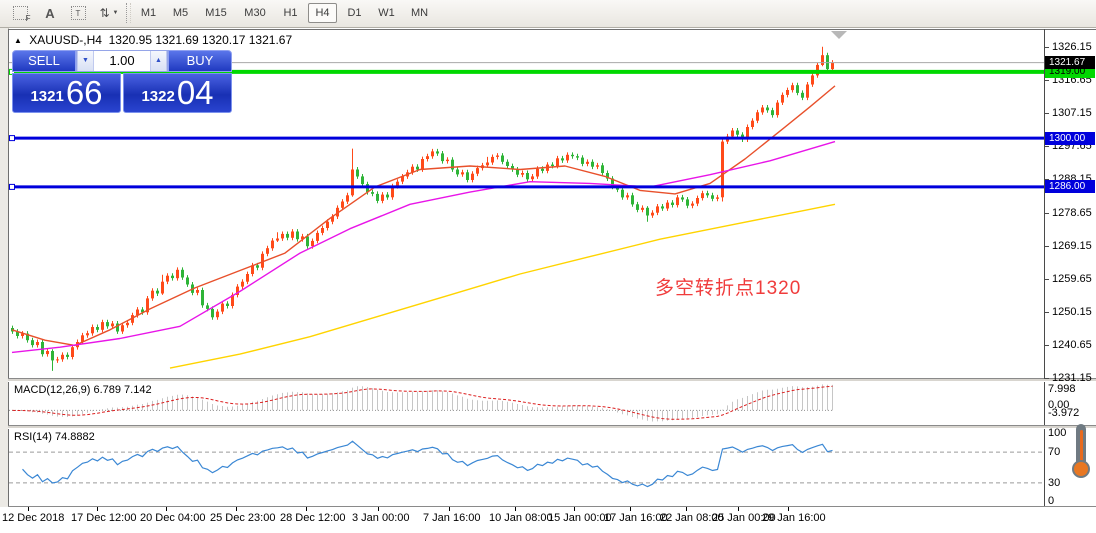 The image size is (1096, 533). I want to click on tab-timeframe-w1: W1, so click(386, 13).